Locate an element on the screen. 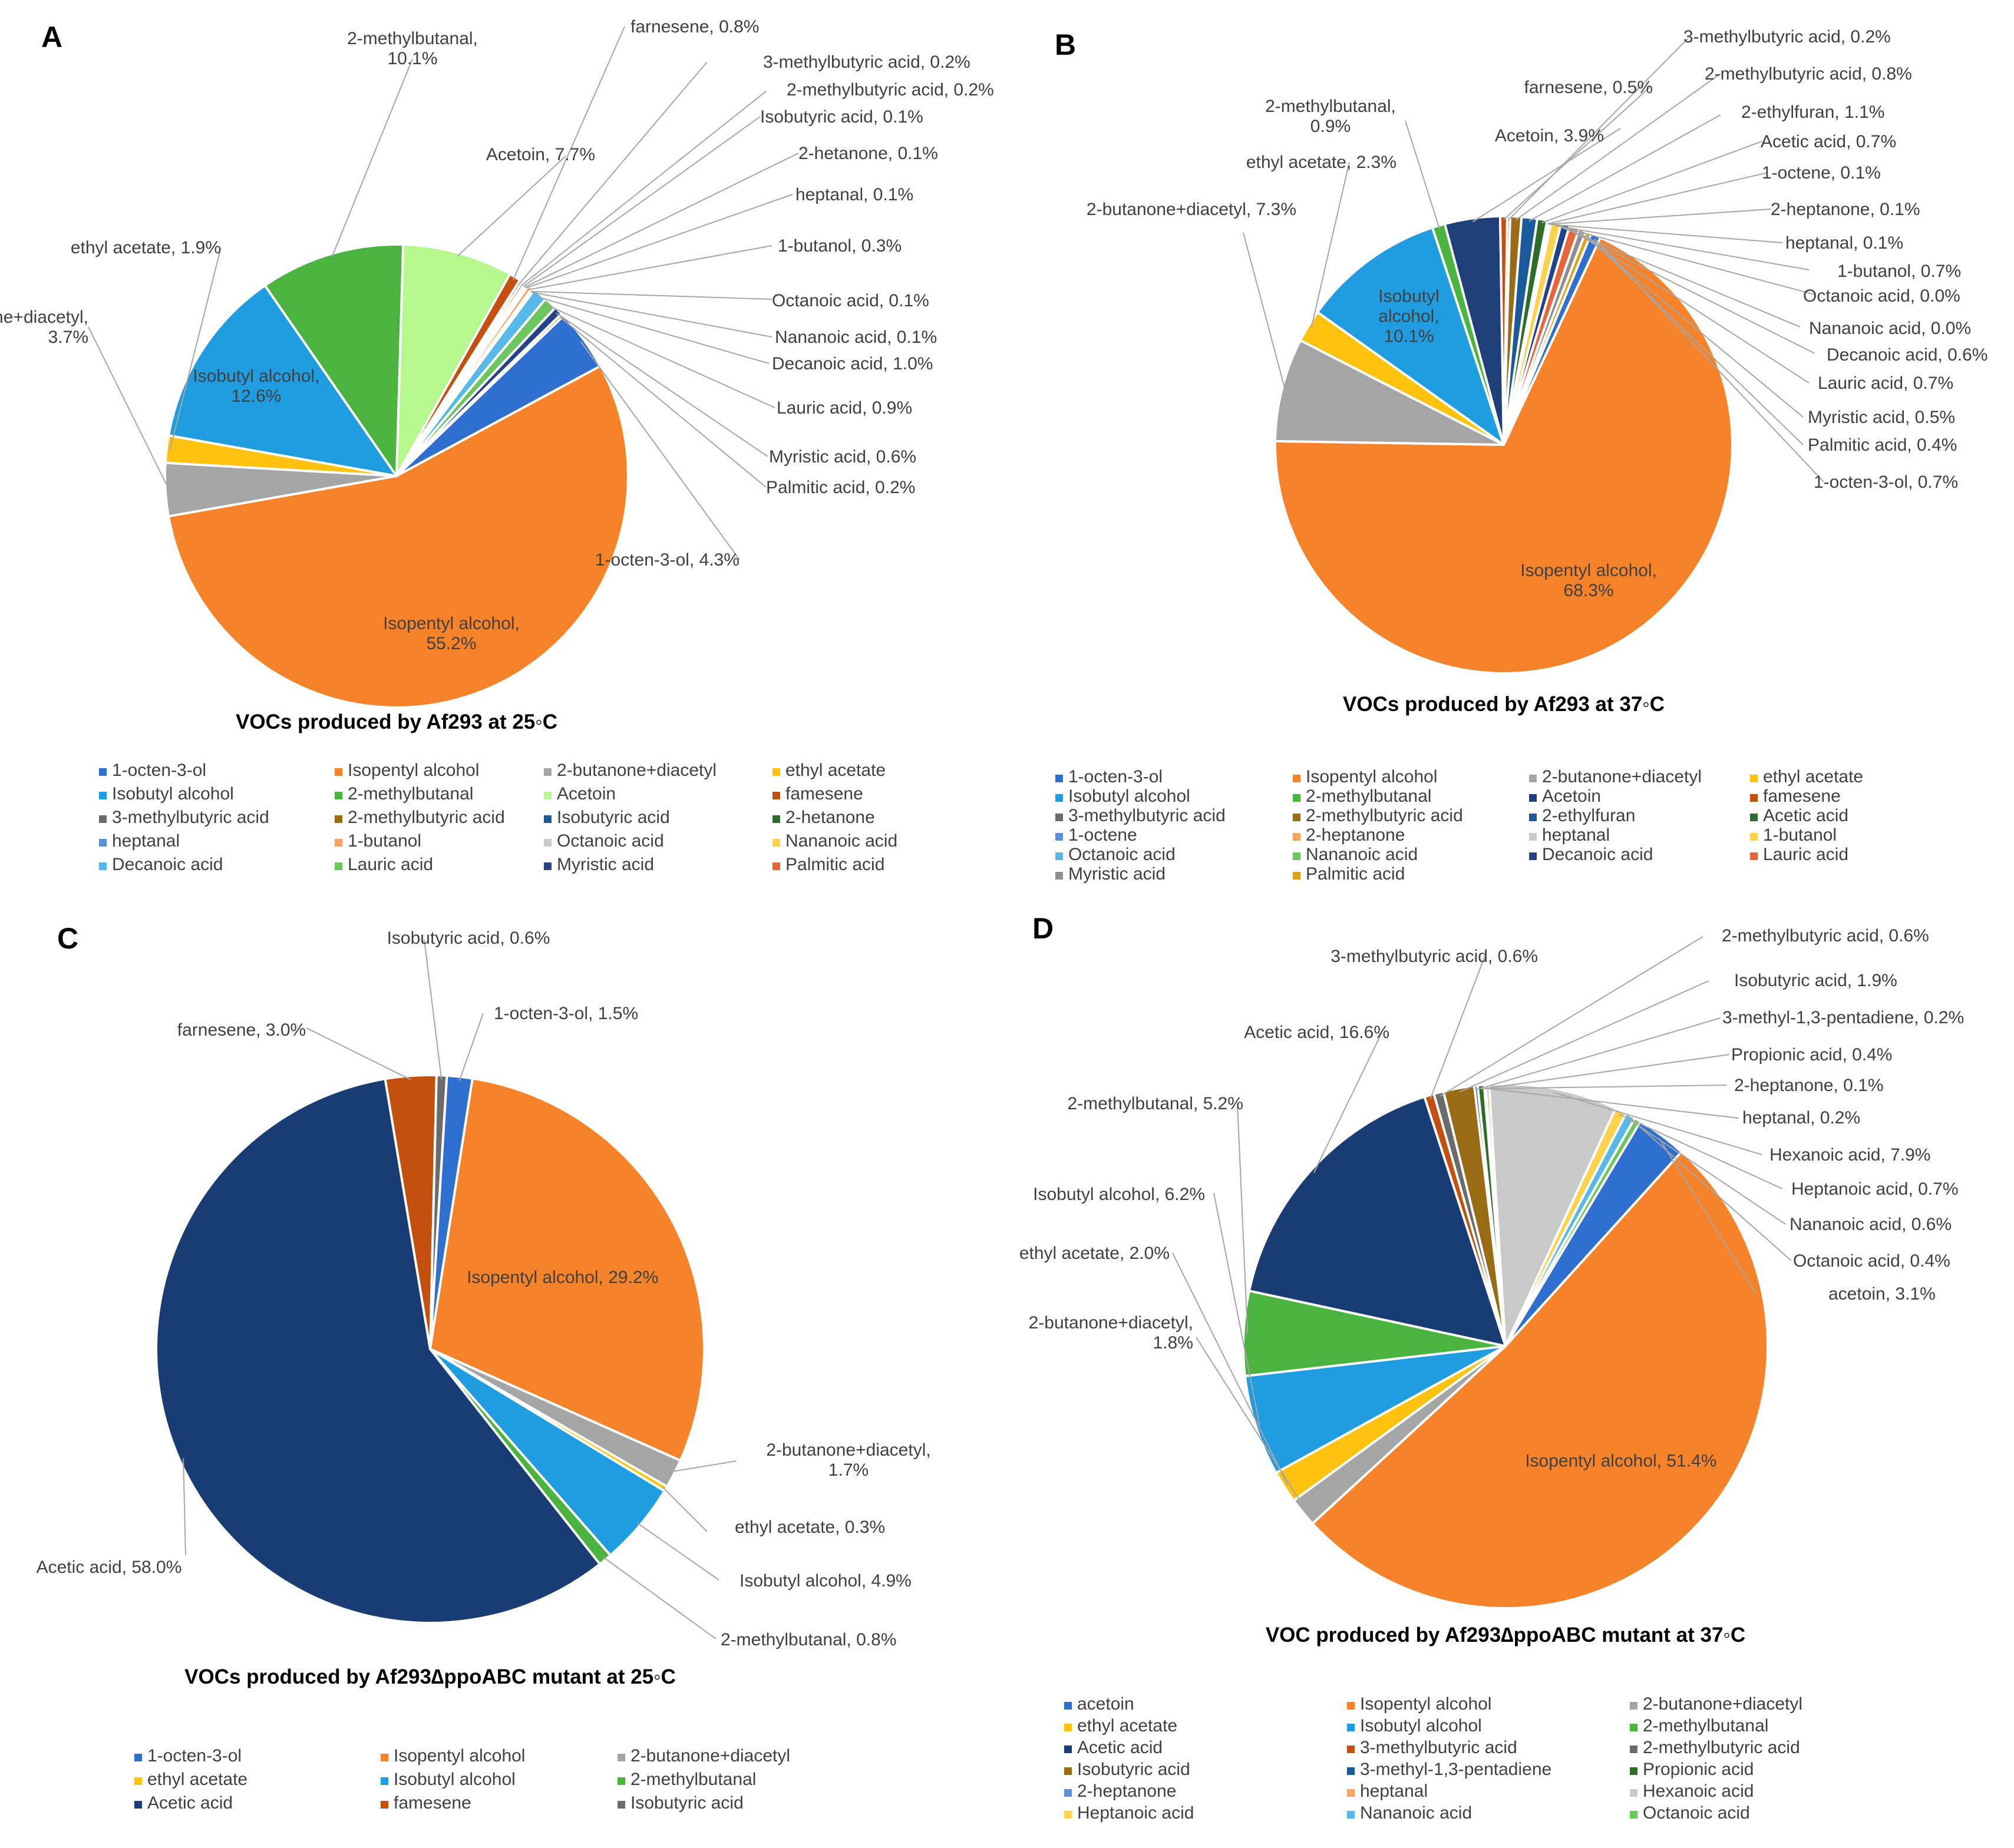 Image resolution: width=2014 pixels, height=1848 pixels. legend-label: 1-octen-3-ol is located at coordinates (1115, 776).